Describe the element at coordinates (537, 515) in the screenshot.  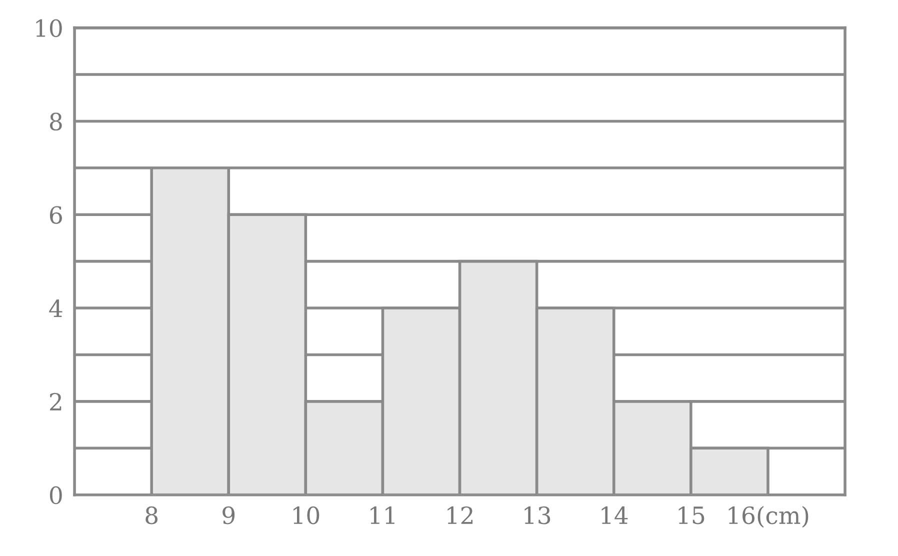
I see `x-tick-label: 13` at that location.